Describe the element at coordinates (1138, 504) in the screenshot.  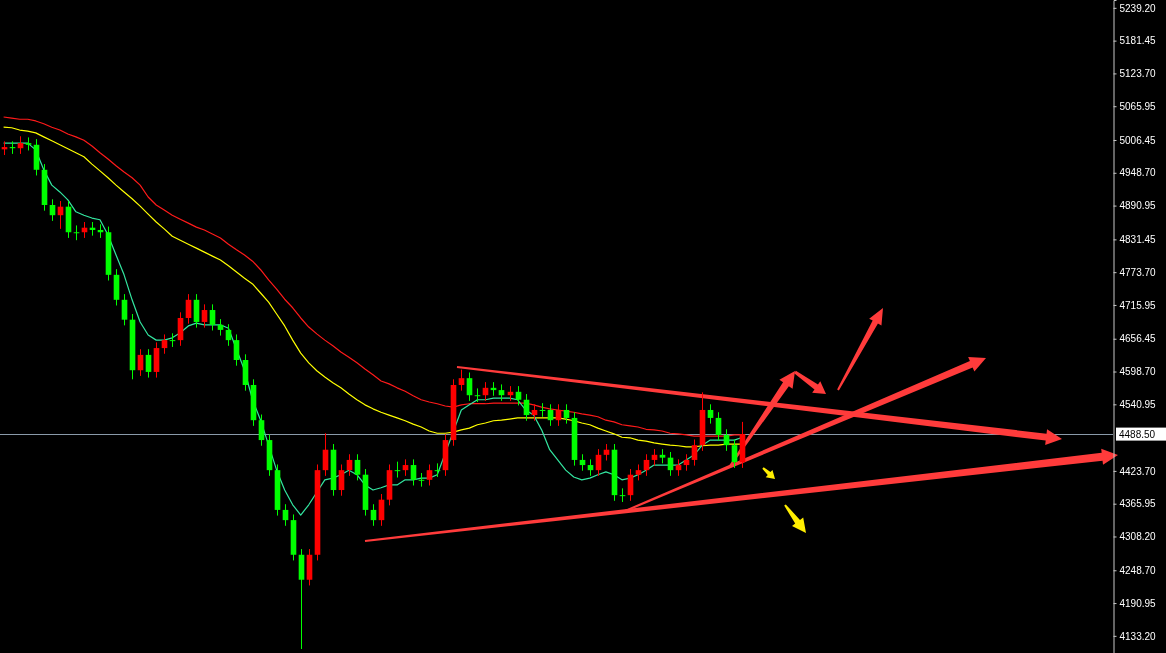
I see `y-tick-label: 4365.95` at that location.